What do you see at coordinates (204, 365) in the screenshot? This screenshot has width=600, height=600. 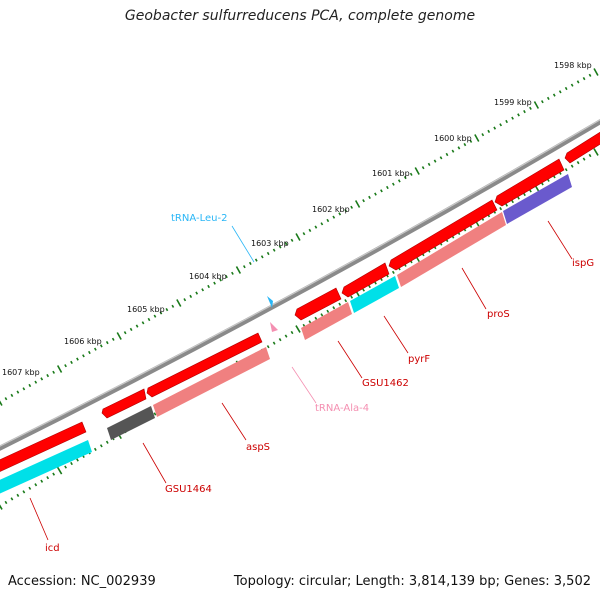 I see `gene-arrow-asps` at bounding box center [204, 365].